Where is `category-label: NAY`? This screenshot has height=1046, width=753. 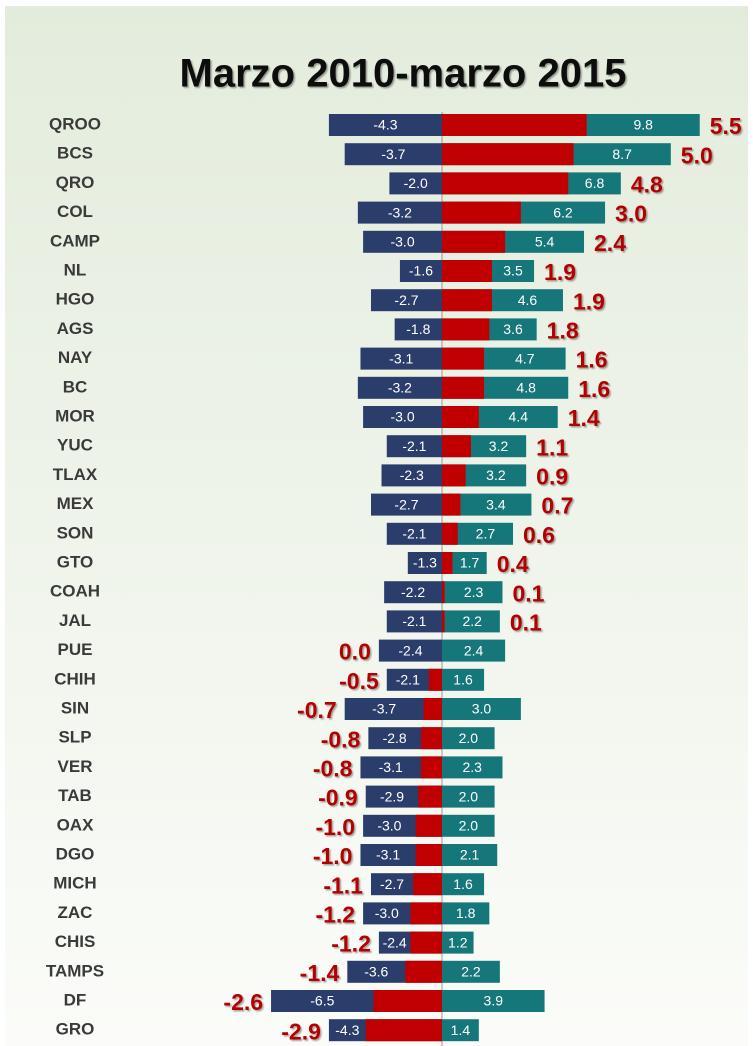 category-label: NAY is located at coordinates (75, 357).